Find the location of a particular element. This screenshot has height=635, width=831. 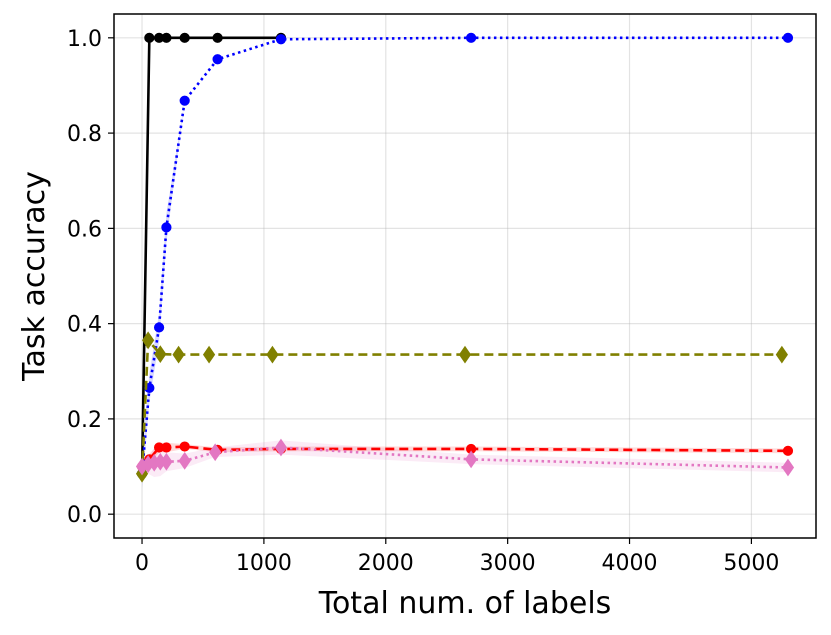

x-axis-title: Total num. of labels is located at coordinates (465, 603).